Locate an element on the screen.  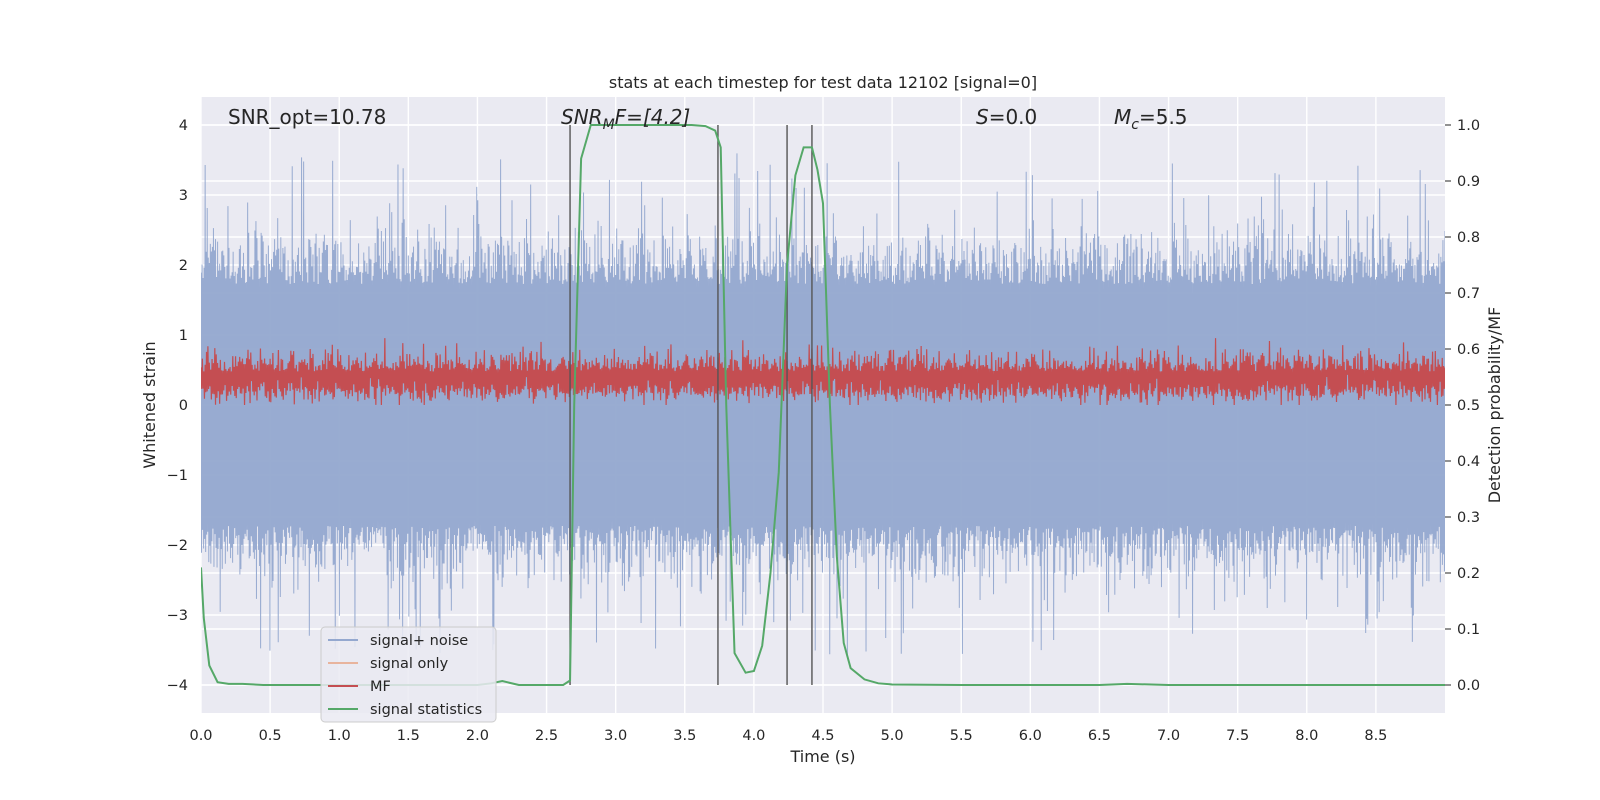
x-tick-label: 5.0 is located at coordinates (892, 736).